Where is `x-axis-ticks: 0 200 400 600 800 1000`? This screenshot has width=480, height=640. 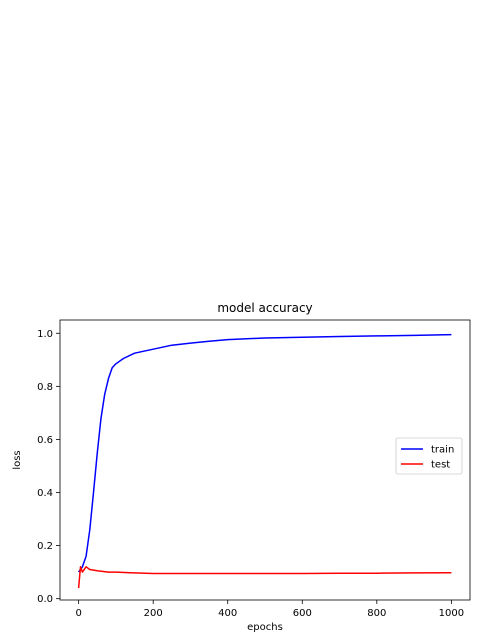 x-axis-ticks: 0 200 400 600 800 1000 is located at coordinates (269, 609).